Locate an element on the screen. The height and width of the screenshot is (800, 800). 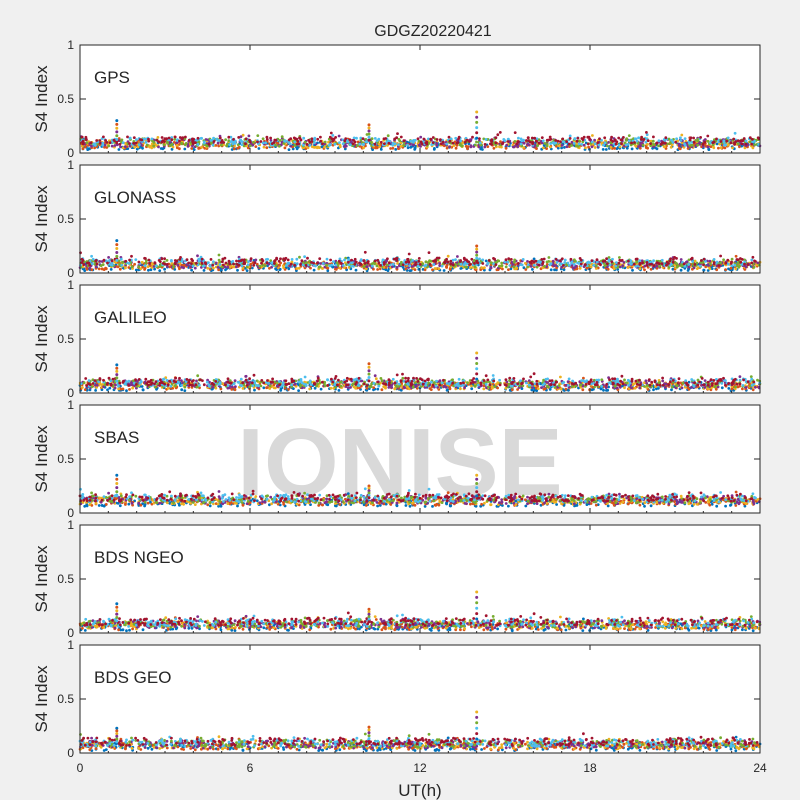
y-axis-label: S4 Index is located at coordinates (41, 219).